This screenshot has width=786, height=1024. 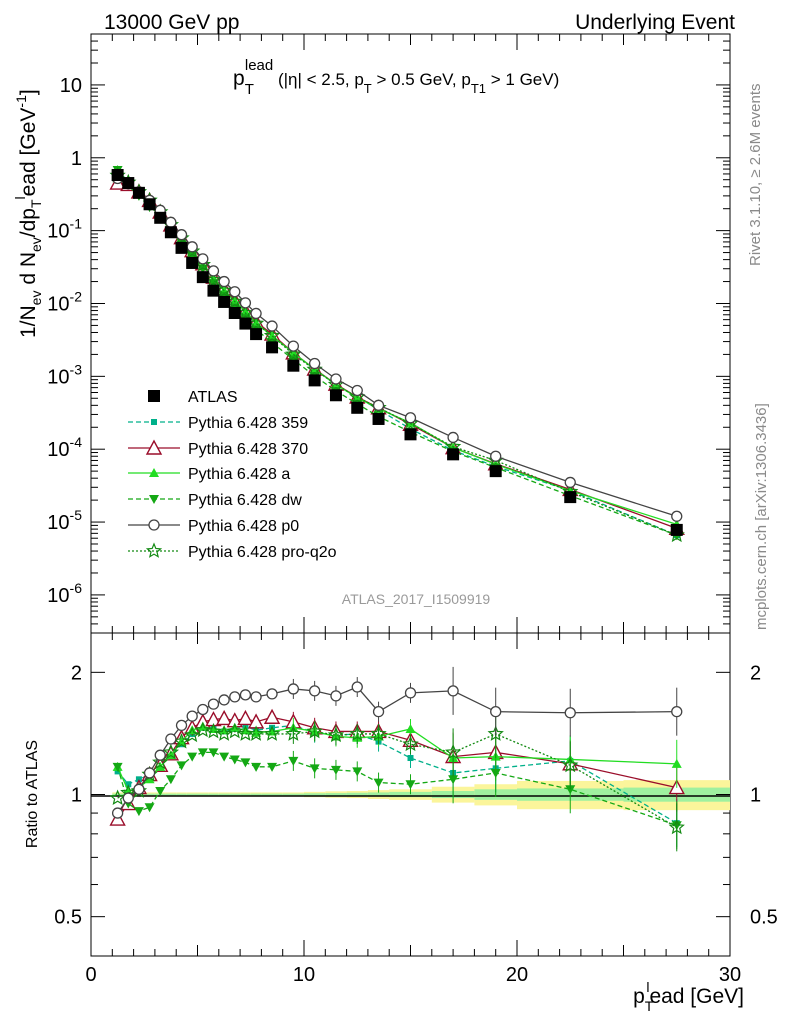 I want to click on ratio-y-tick-label-right: 2, so click(x=755, y=673).